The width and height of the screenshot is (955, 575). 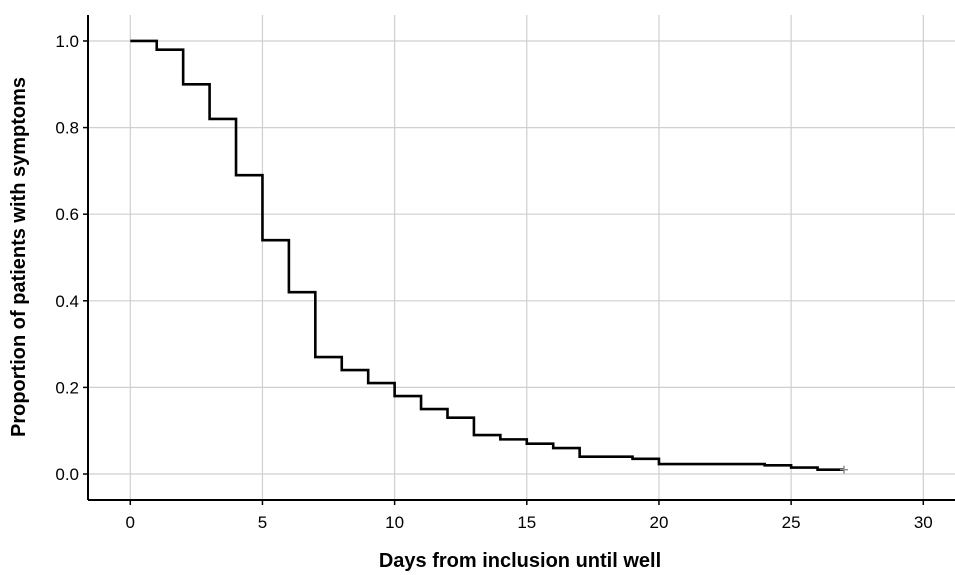 I want to click on x-tick-label-4: 20, so click(x=658, y=522).